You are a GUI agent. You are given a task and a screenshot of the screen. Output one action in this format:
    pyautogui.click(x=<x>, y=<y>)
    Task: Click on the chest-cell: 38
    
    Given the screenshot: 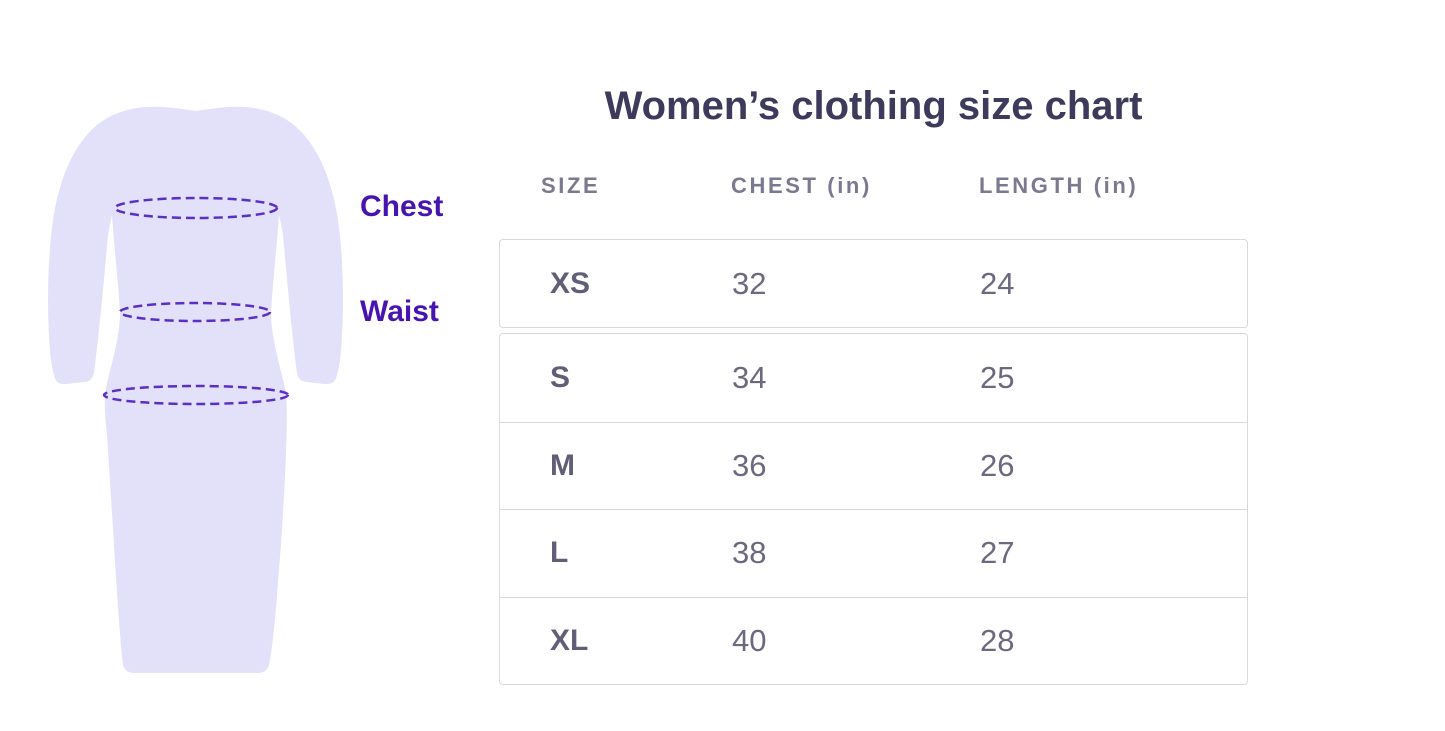 What is the action you would take?
    pyautogui.click(x=749, y=553)
    